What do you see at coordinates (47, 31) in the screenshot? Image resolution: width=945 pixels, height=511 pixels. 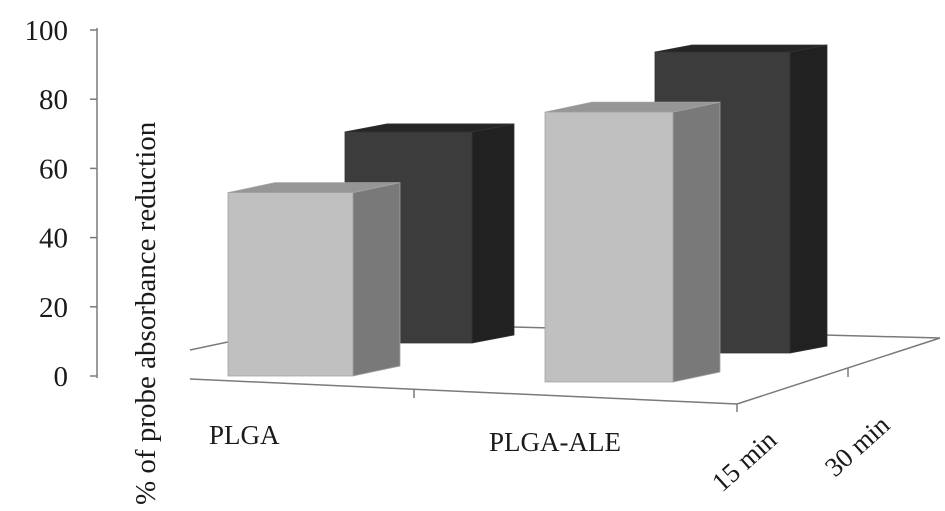 I see `y-tick-label: 100` at bounding box center [47, 31].